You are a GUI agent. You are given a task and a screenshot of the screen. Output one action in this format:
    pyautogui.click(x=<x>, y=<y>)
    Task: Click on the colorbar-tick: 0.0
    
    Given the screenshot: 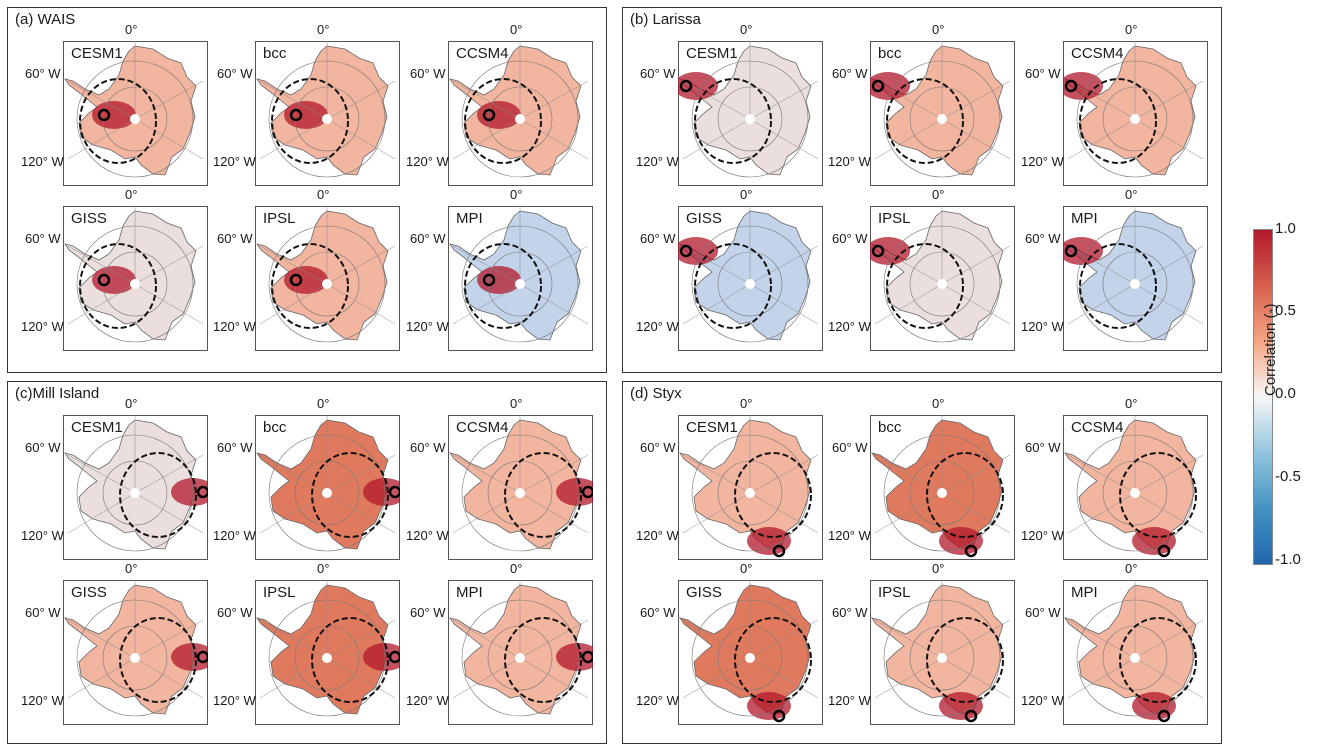 What is the action you would take?
    pyautogui.click(x=1285, y=393)
    